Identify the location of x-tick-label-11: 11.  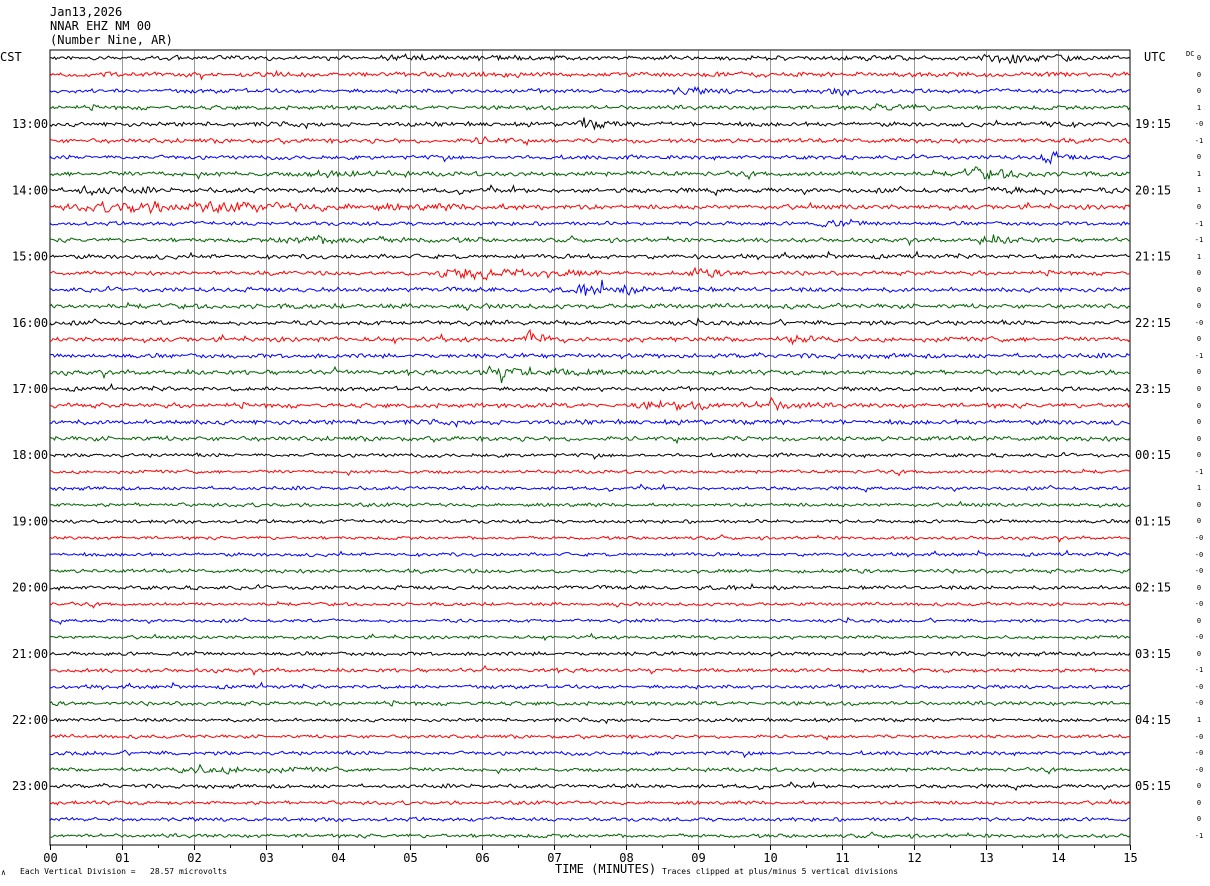
(842, 858).